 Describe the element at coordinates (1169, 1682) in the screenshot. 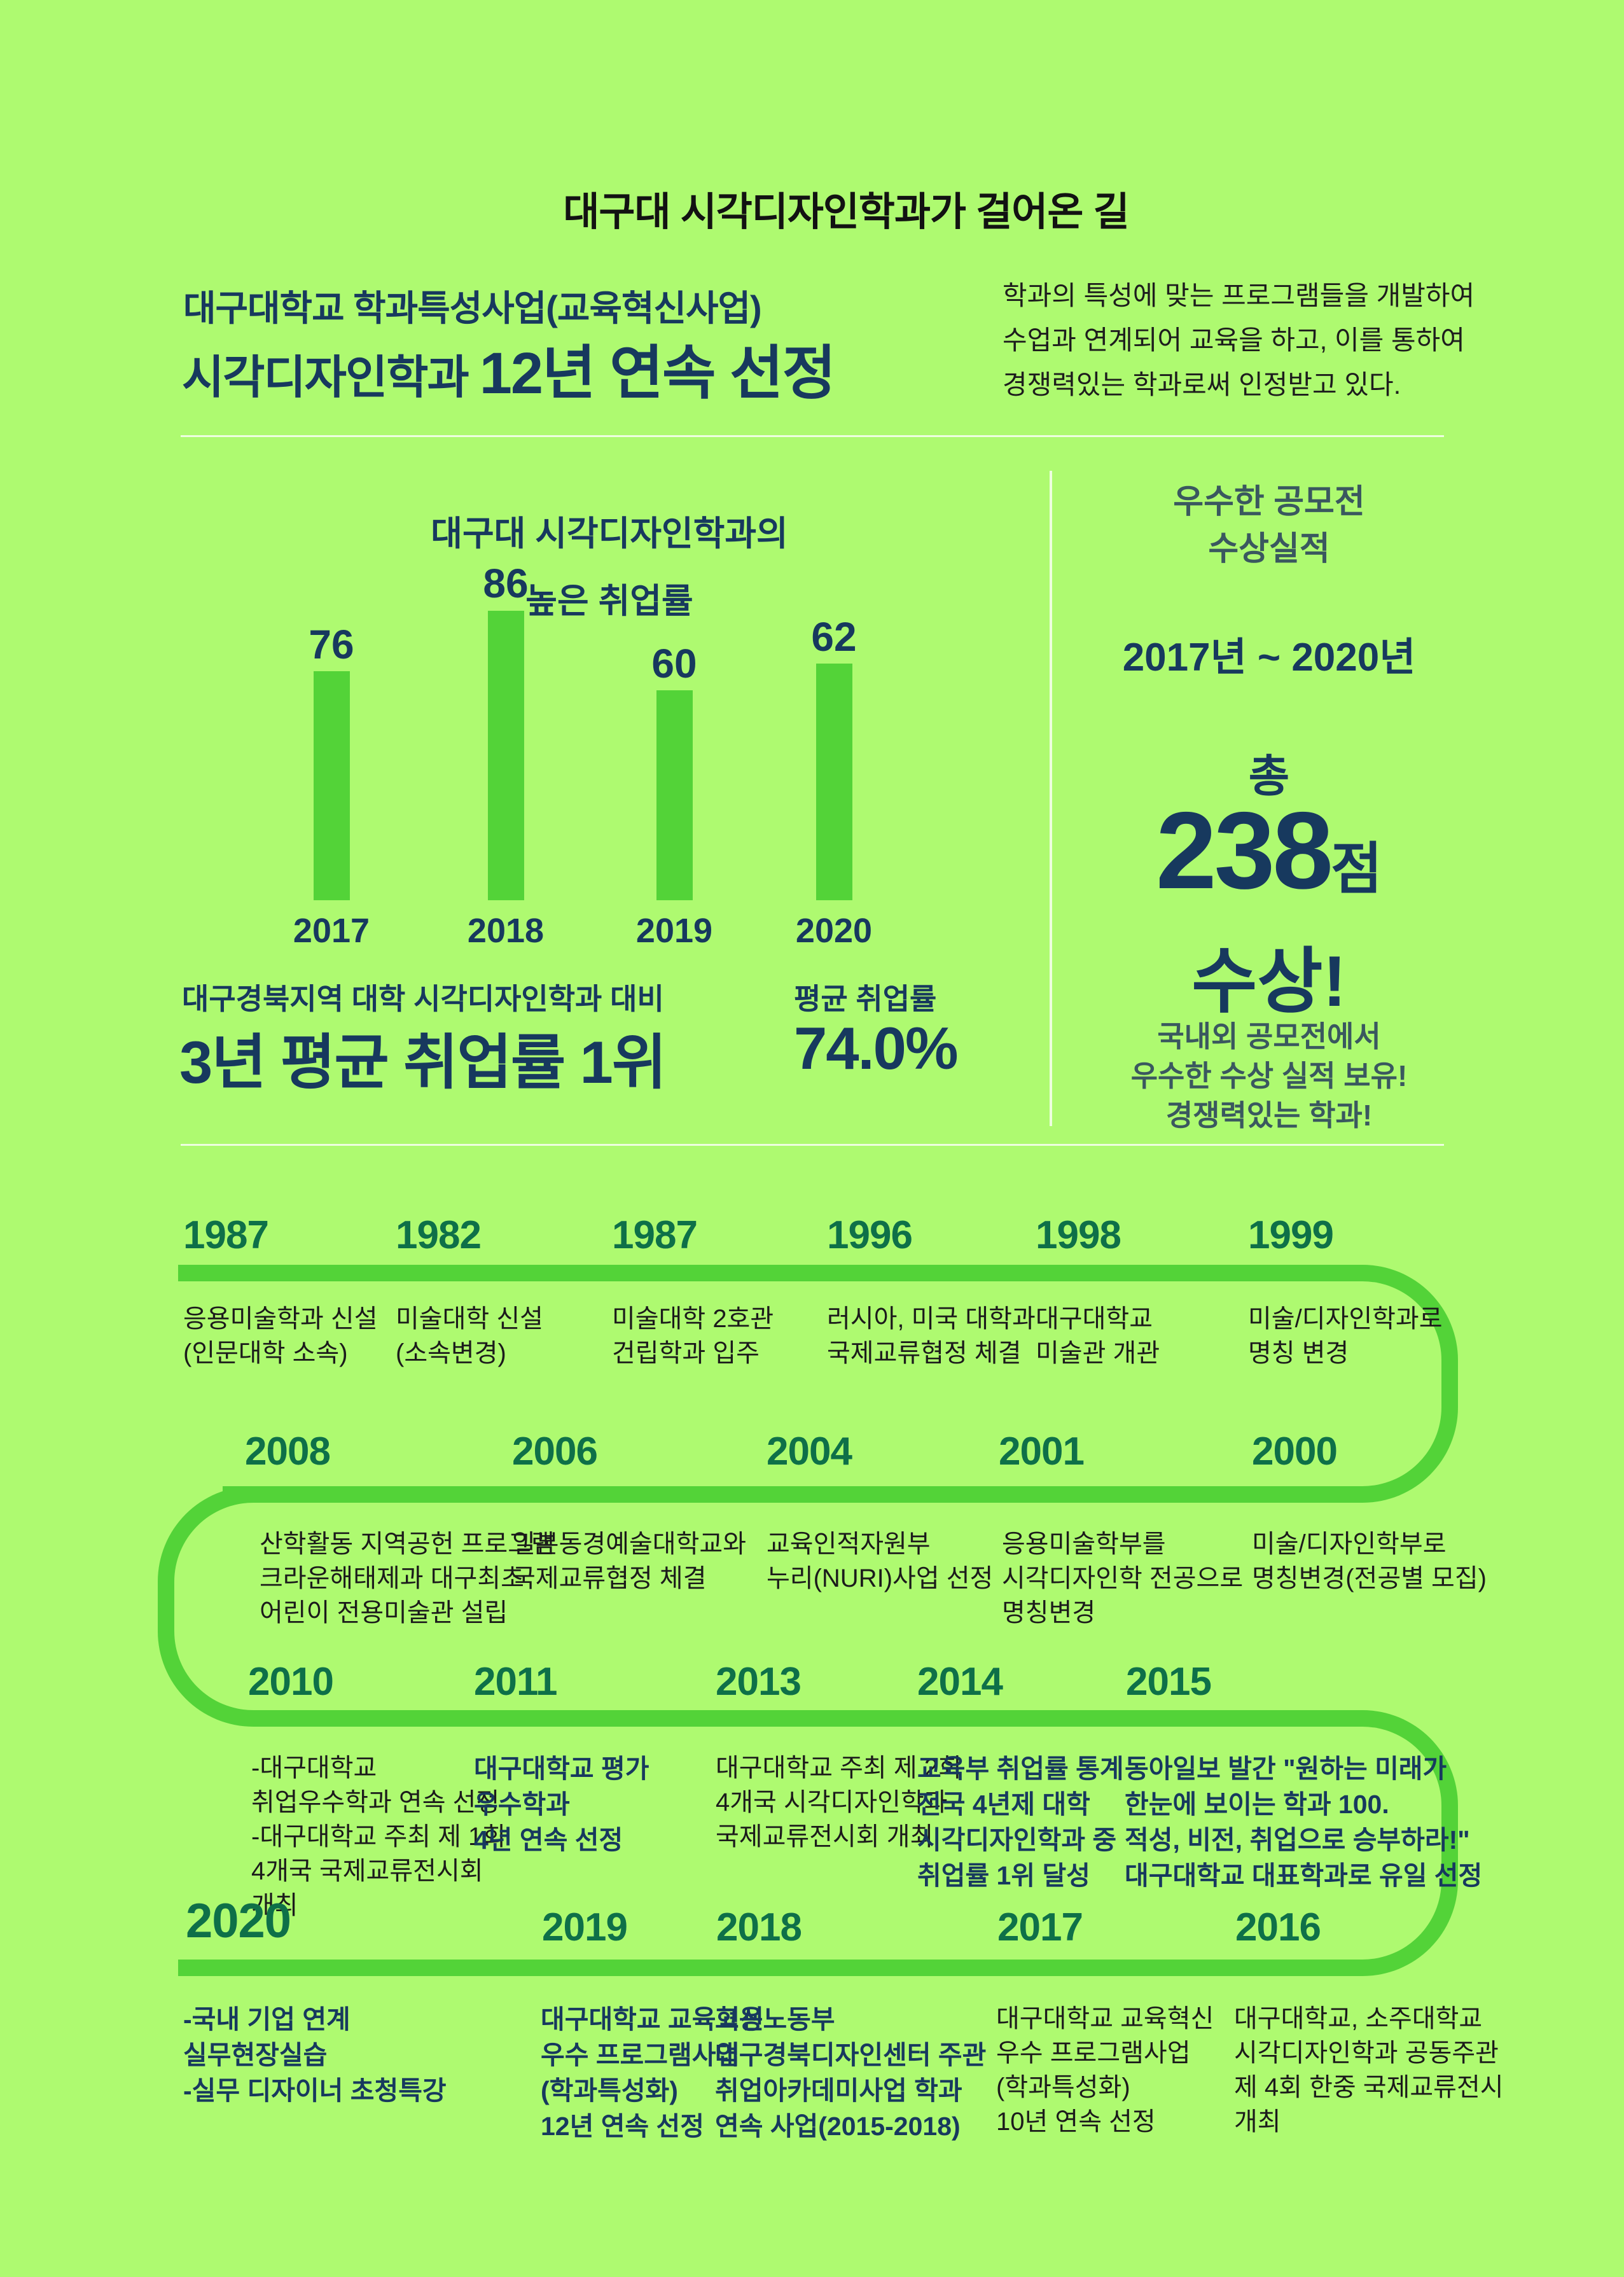

I see `timeline-year: 2015` at that location.